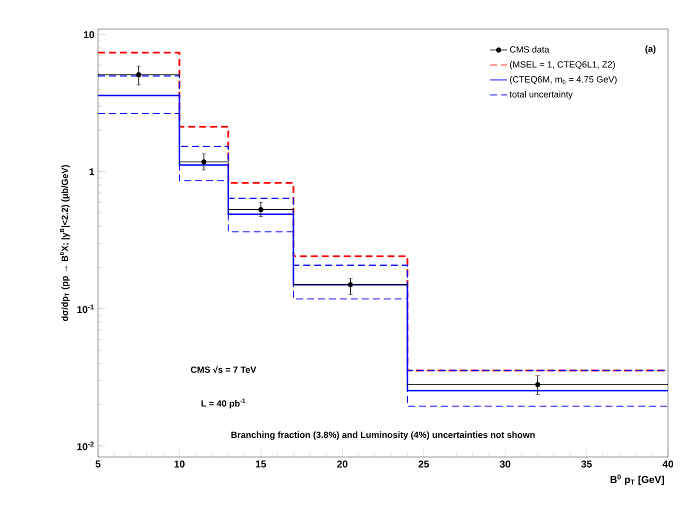 This screenshot has width=680, height=509. I want to click on y-tick-label: 10$^{-2}$, so click(85, 446).